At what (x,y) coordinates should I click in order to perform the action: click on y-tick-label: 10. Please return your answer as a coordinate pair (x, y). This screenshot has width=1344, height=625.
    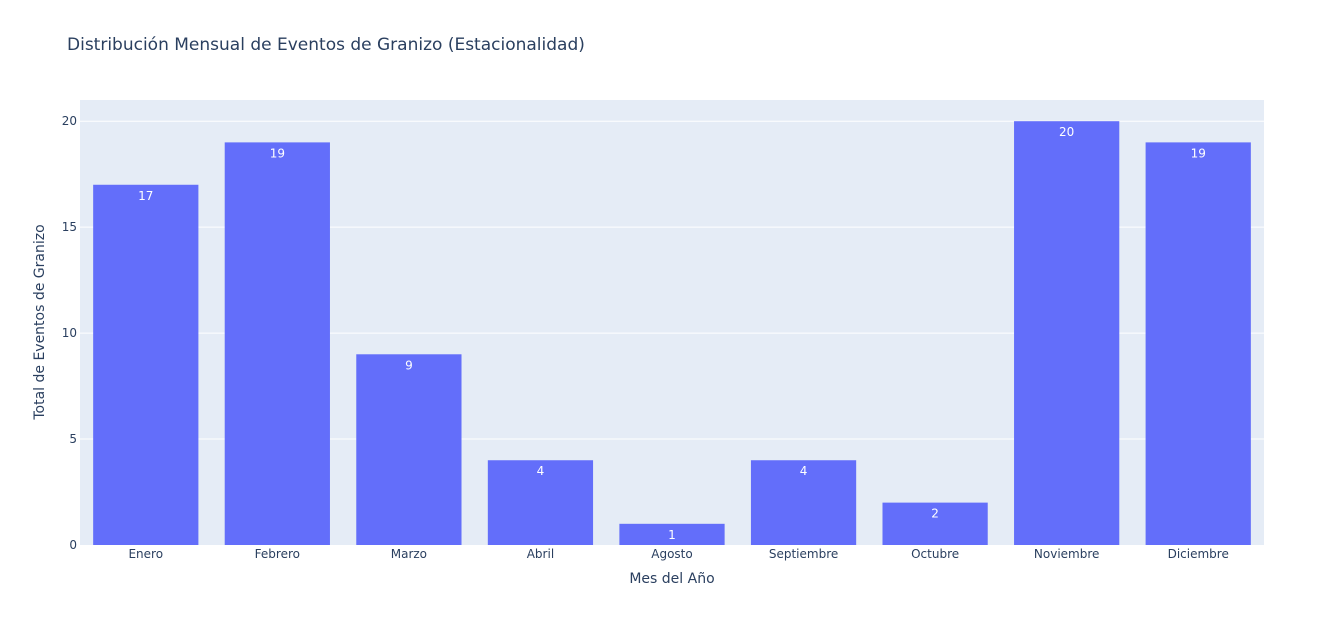
    Looking at the image, I should click on (69, 333).